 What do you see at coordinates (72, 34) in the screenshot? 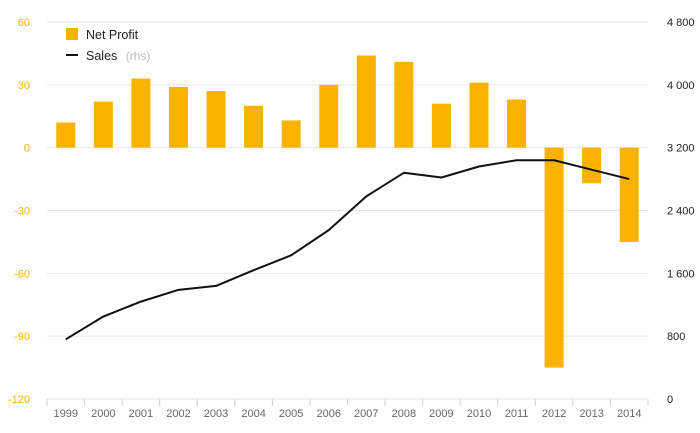
I see `legend-swatch-net-profit` at bounding box center [72, 34].